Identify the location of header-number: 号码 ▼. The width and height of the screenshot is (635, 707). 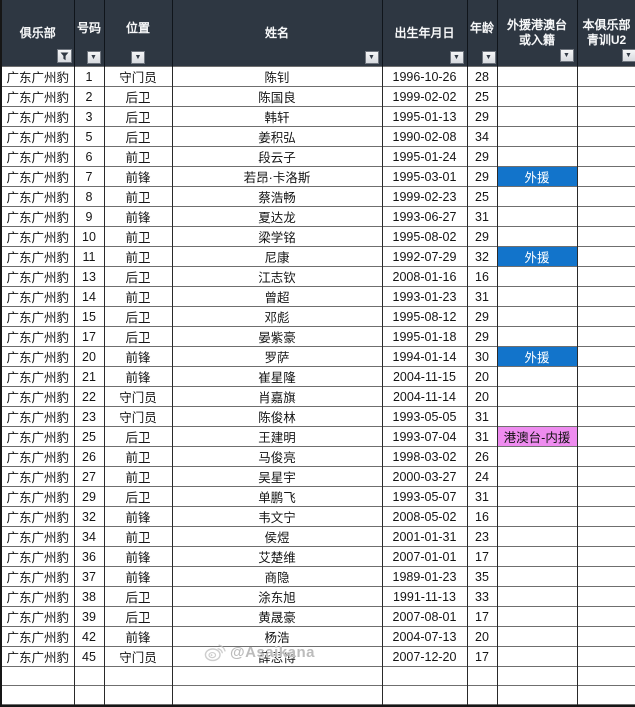
(89, 33).